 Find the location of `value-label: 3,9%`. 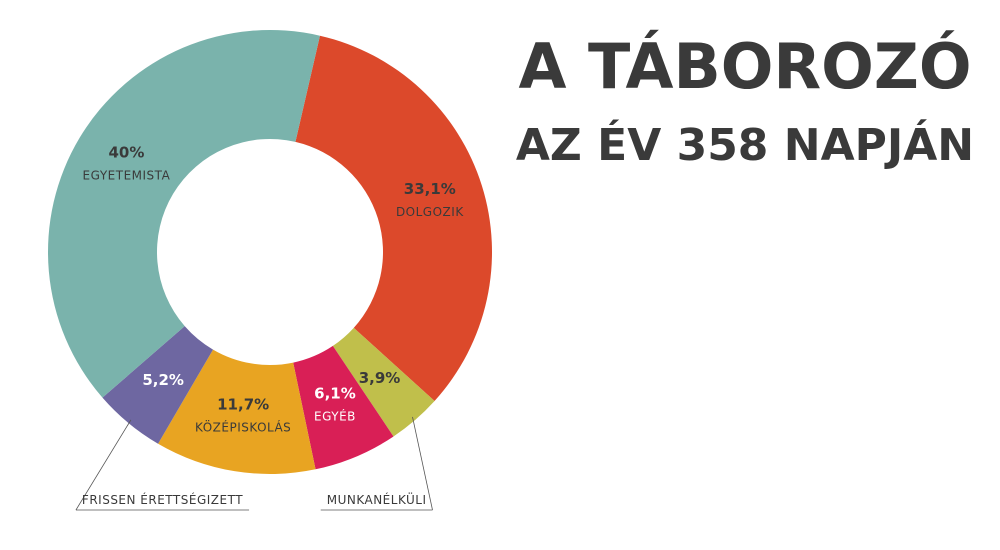

value-label: 3,9% is located at coordinates (380, 378).